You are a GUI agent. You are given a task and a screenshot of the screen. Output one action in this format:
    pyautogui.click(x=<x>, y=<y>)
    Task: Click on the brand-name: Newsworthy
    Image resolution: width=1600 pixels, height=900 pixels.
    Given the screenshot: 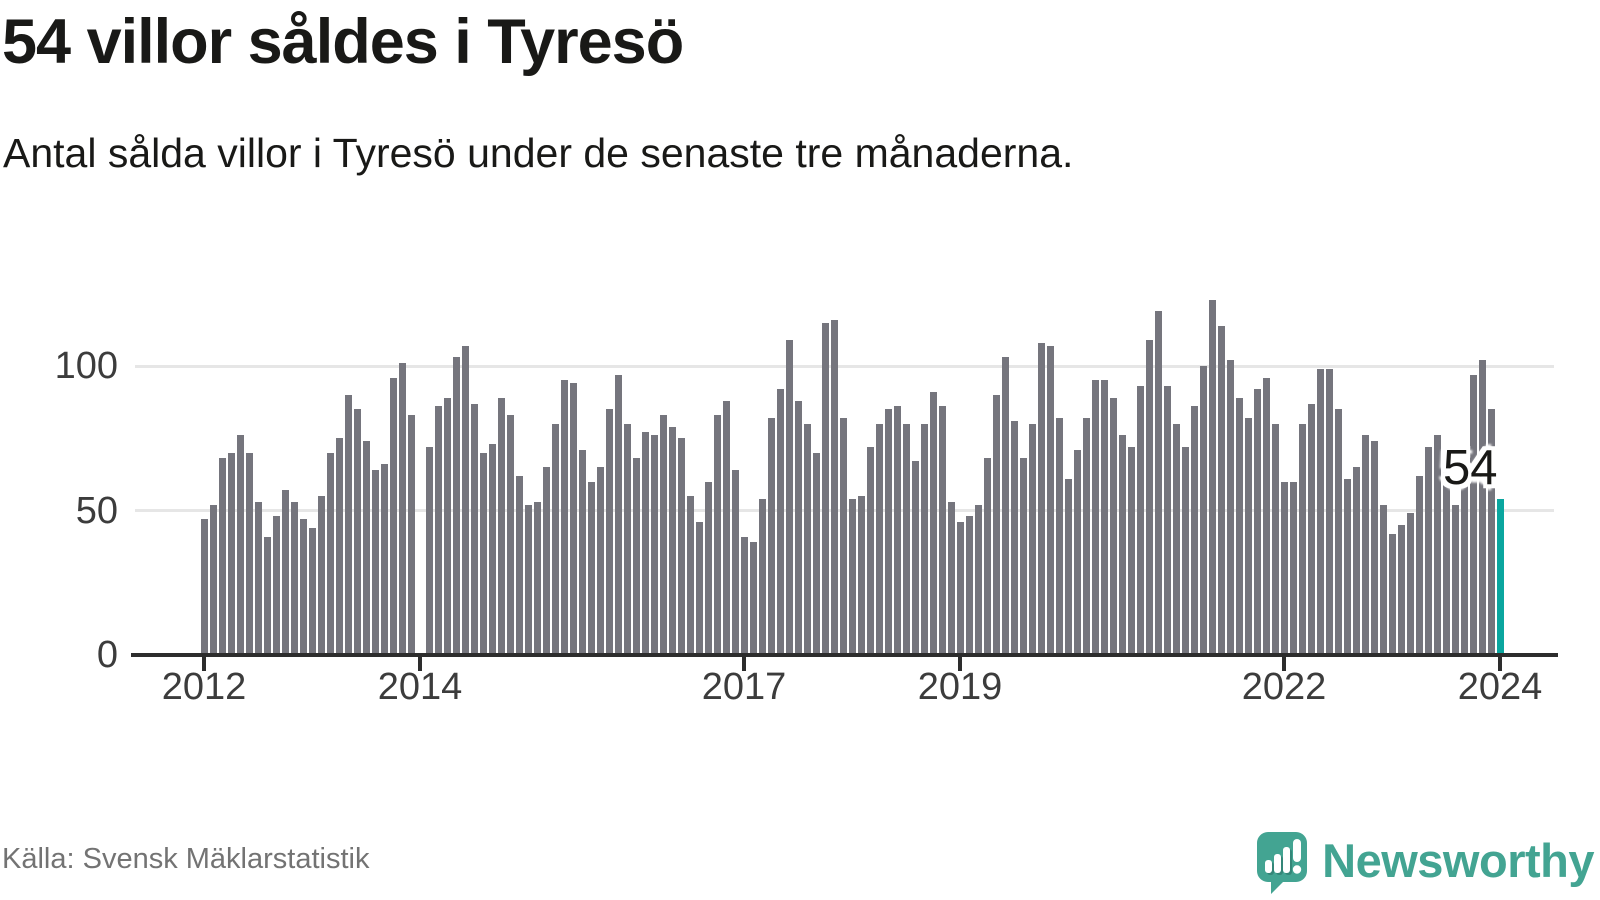 What is the action you would take?
    pyautogui.click(x=1458, y=860)
    